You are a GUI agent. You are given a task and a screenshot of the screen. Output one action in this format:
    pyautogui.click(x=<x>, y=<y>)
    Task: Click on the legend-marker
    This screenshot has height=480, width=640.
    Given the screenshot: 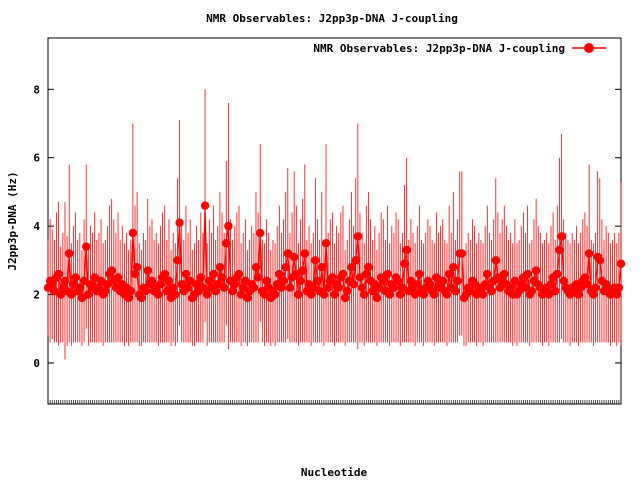 What is the action you would take?
    pyautogui.click(x=589, y=48)
    